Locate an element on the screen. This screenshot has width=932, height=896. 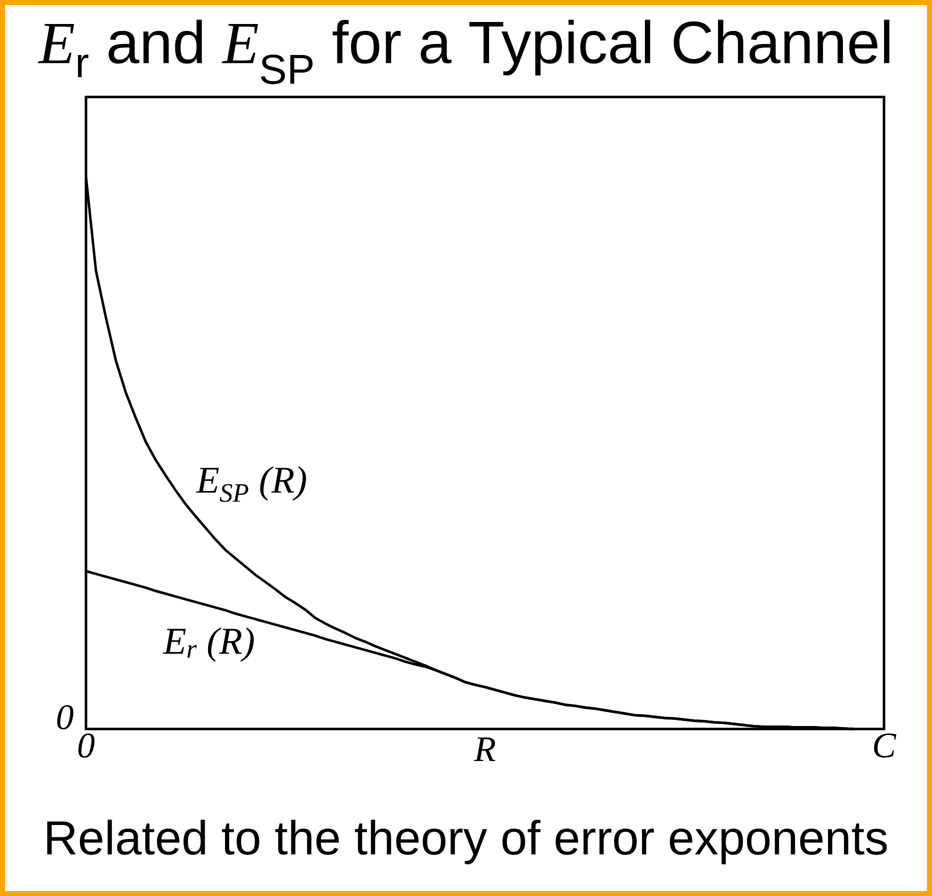
series-label: E$_{r}$ (R) is located at coordinates (208, 644).